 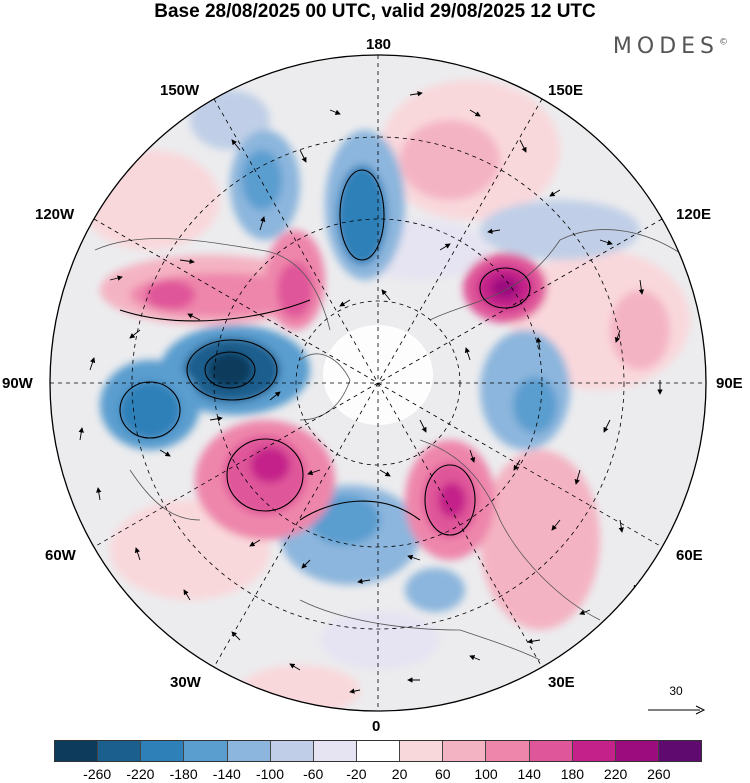 What do you see at coordinates (486, 774) in the screenshot?
I see `colorbar-tick-label: 100` at bounding box center [486, 774].